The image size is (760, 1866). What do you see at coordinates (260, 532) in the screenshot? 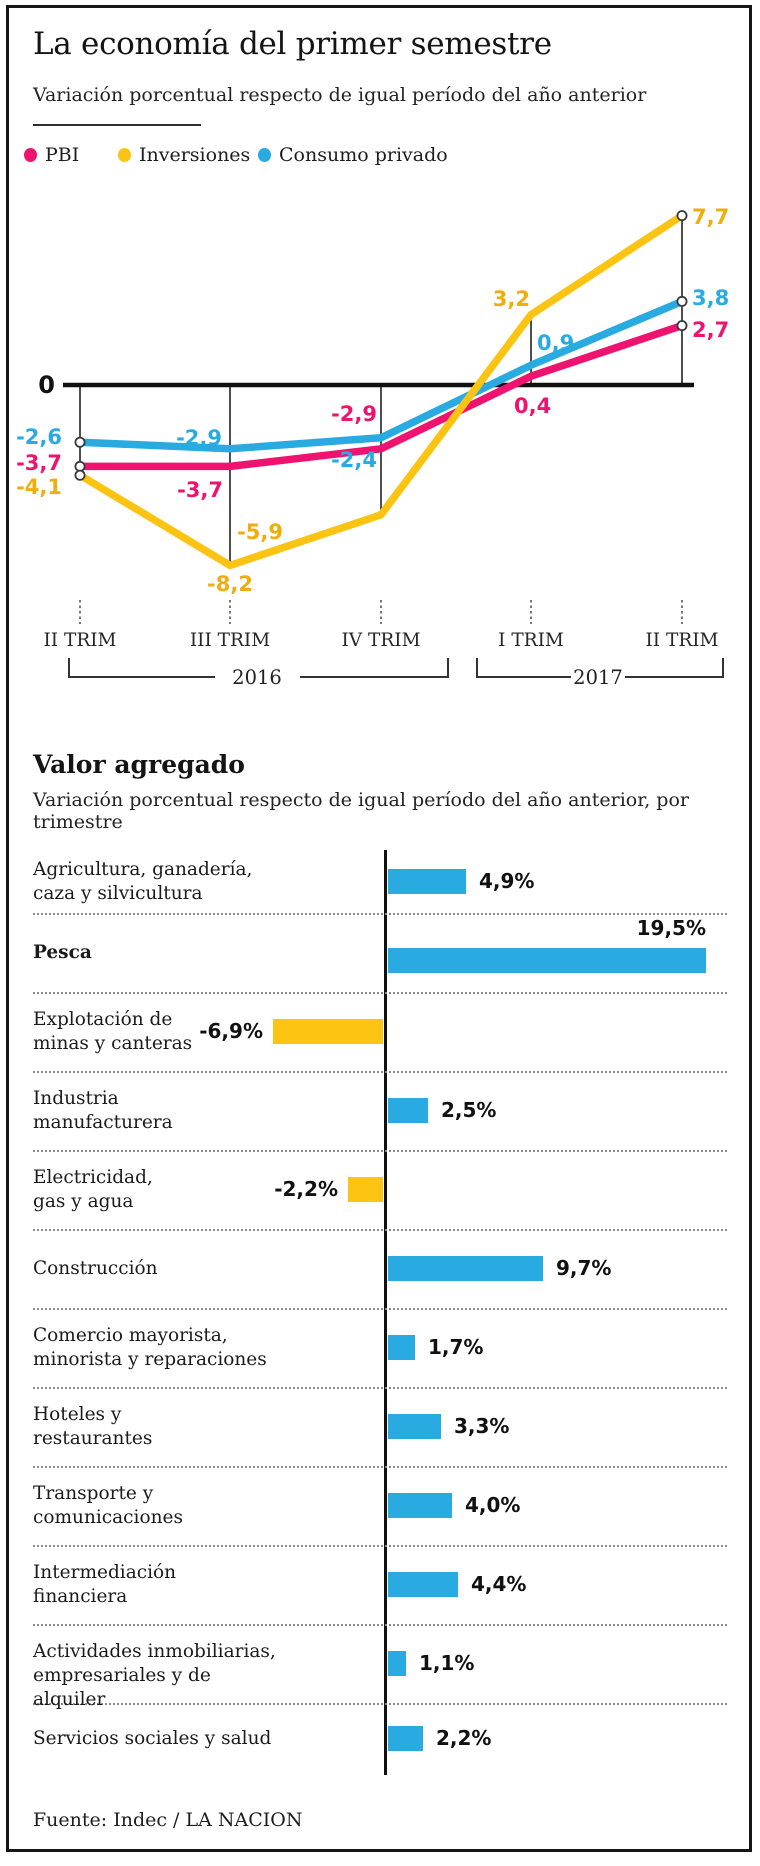
I see `point-value-label: -5,9` at bounding box center [260, 532].